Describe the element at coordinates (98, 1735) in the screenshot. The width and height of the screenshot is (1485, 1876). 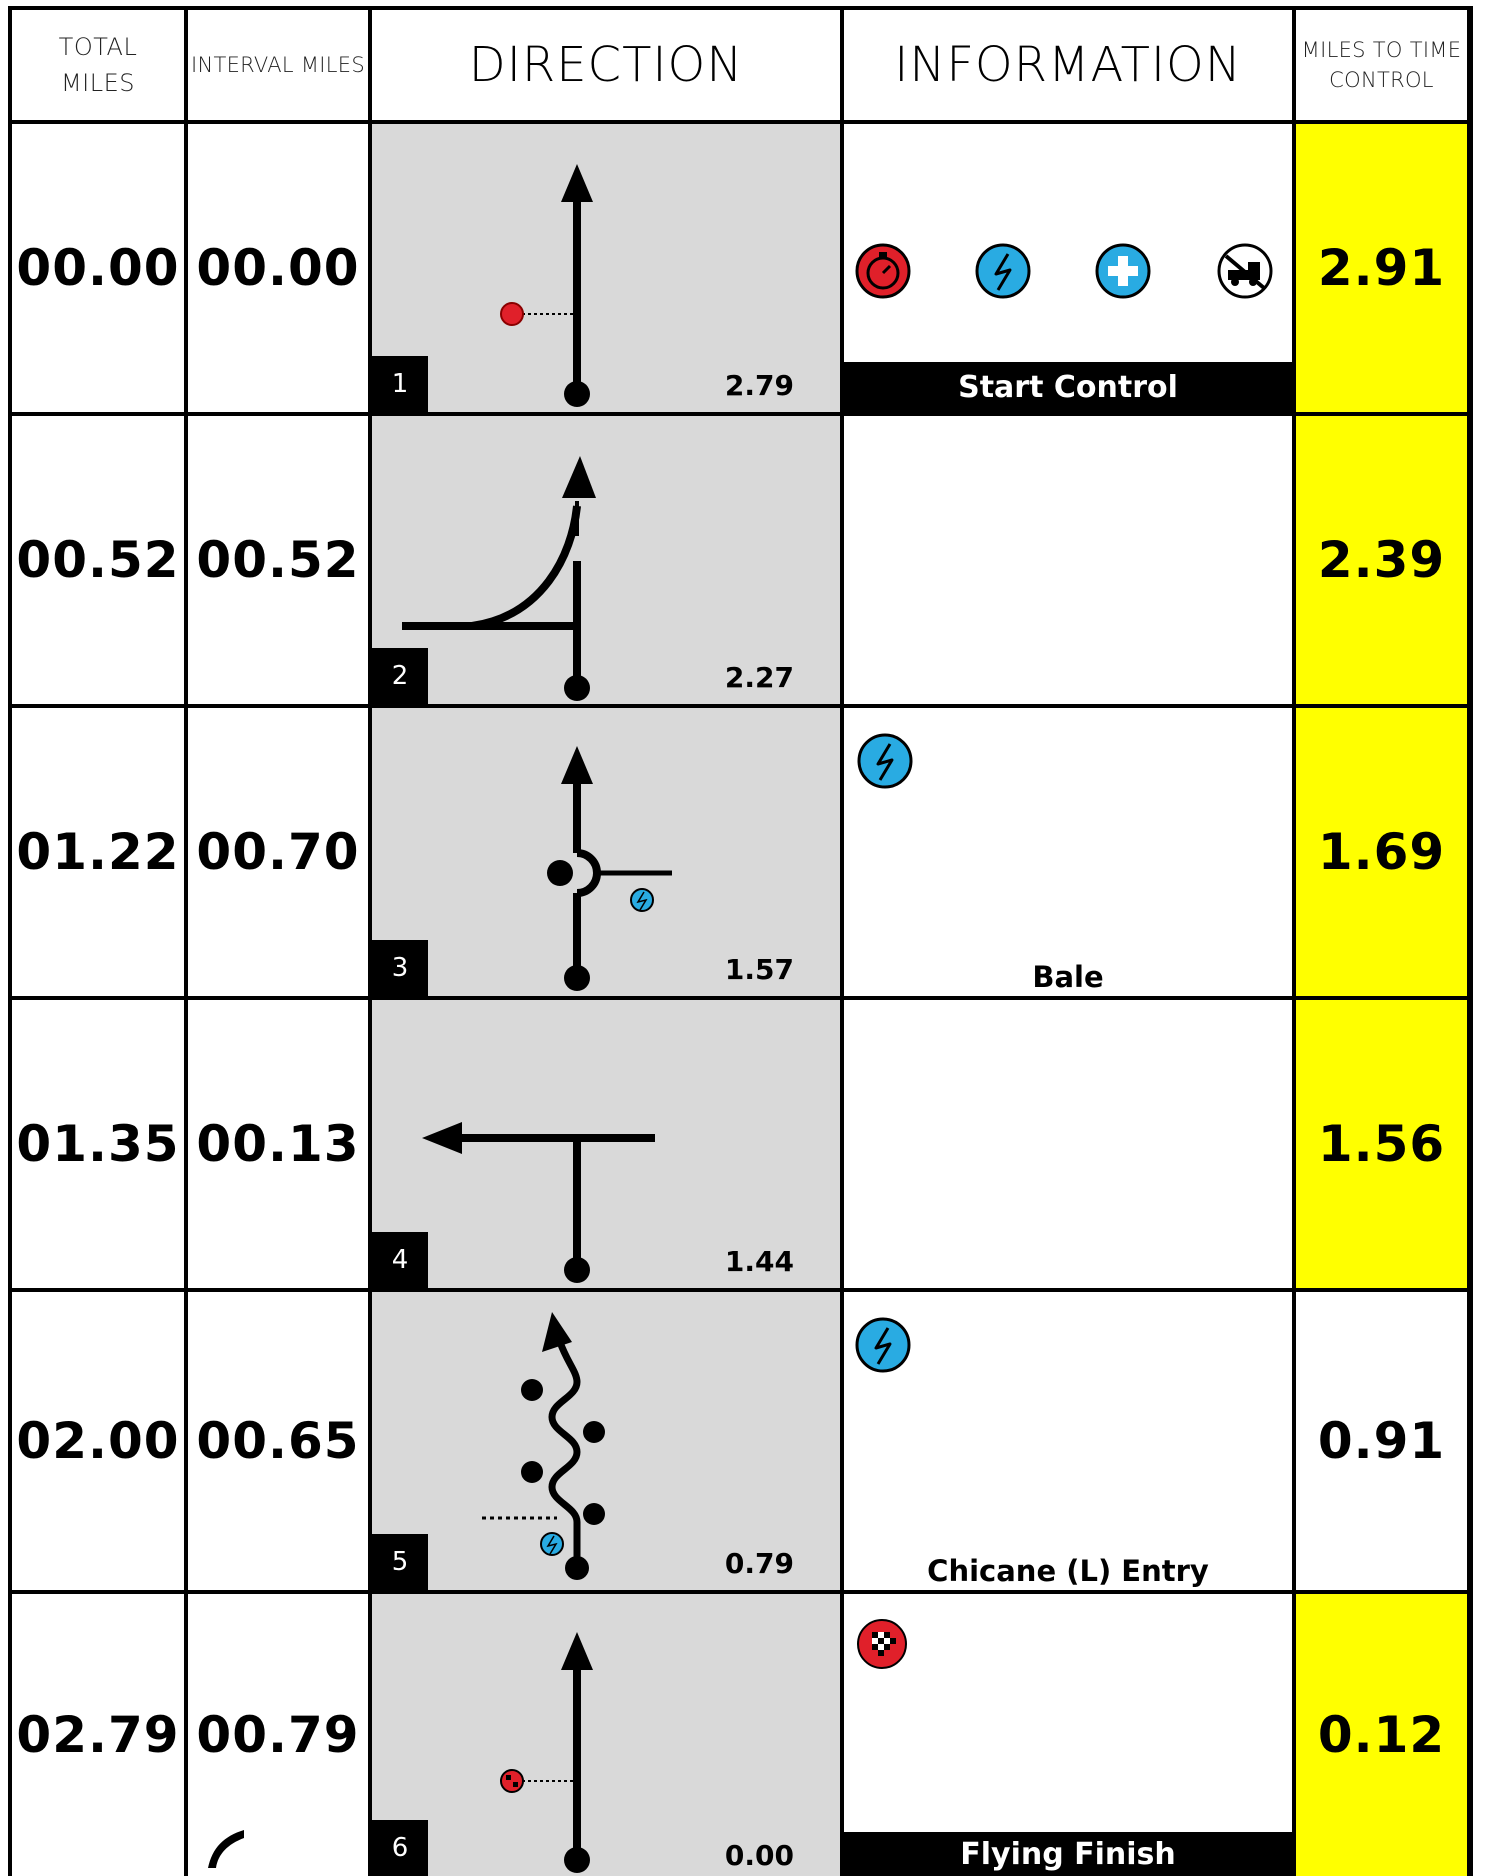
I see `total-miles: 02.79` at that location.